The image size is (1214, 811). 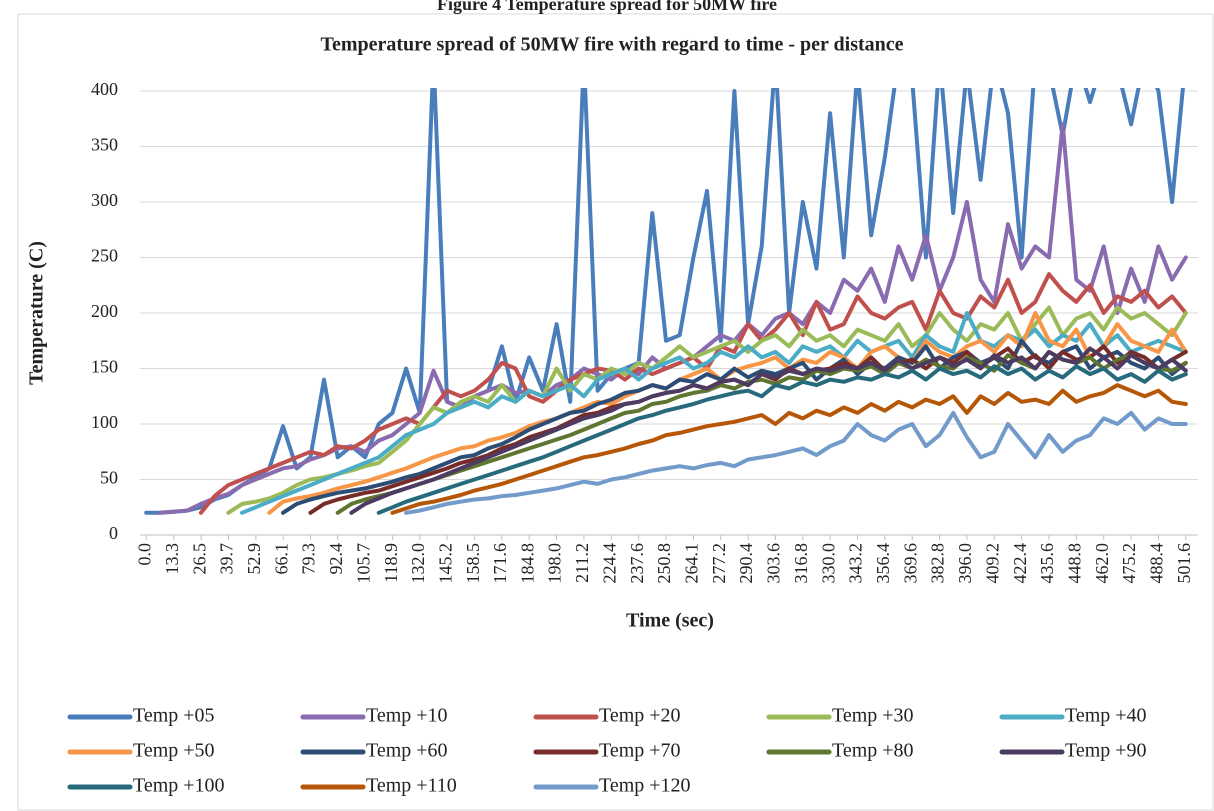 I want to click on x-tick-label: 435.6, so click(x=1047, y=563).